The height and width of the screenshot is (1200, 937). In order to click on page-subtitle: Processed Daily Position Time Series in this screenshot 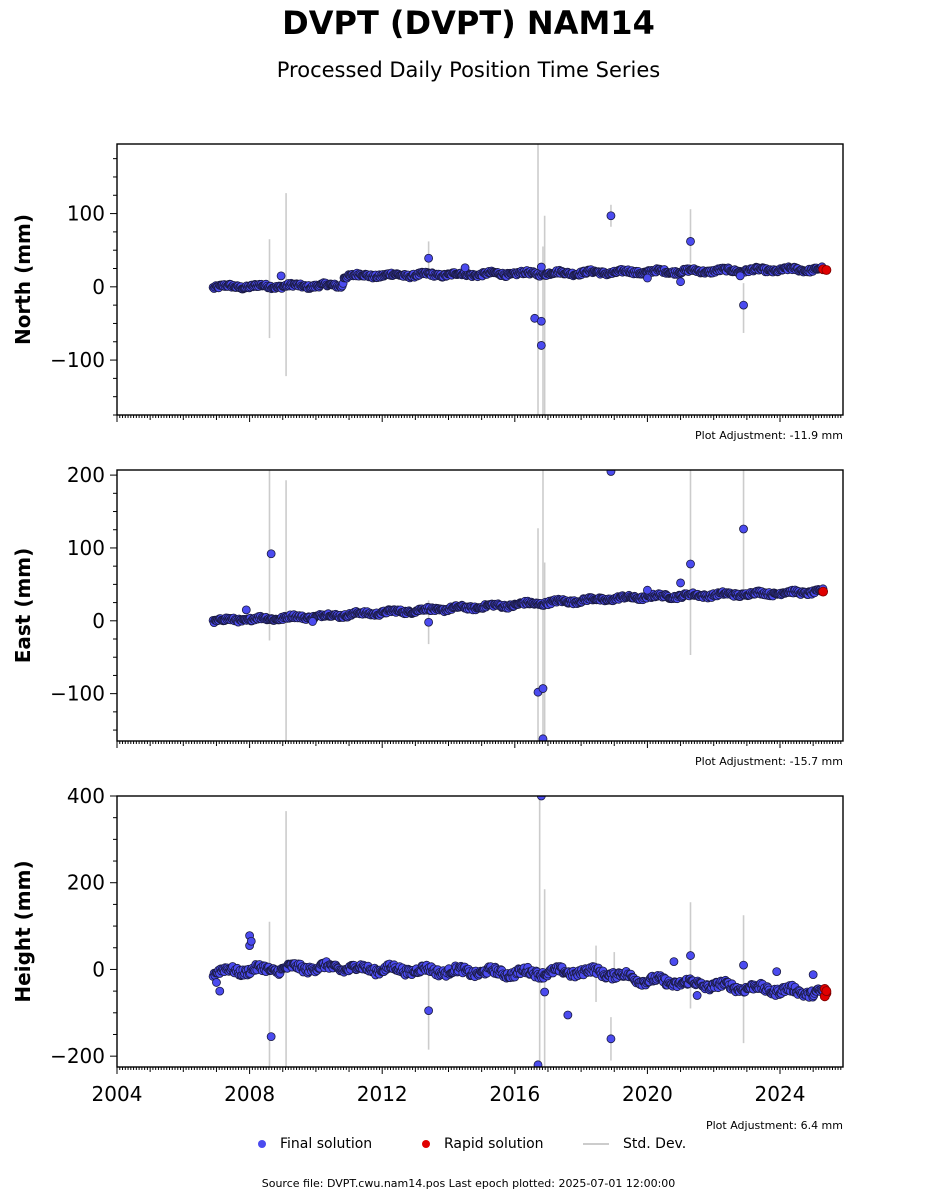, I will do `click(468, 70)`.